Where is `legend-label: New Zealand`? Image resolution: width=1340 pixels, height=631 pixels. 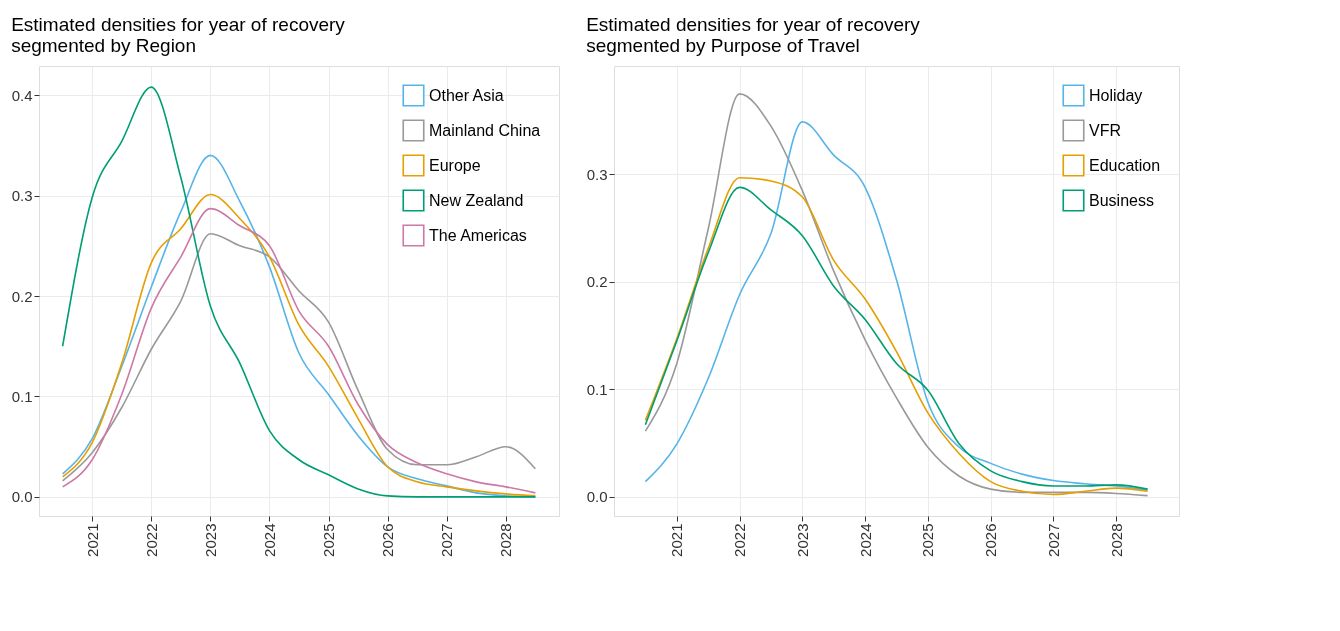
legend-label: New Zealand is located at coordinates (476, 200).